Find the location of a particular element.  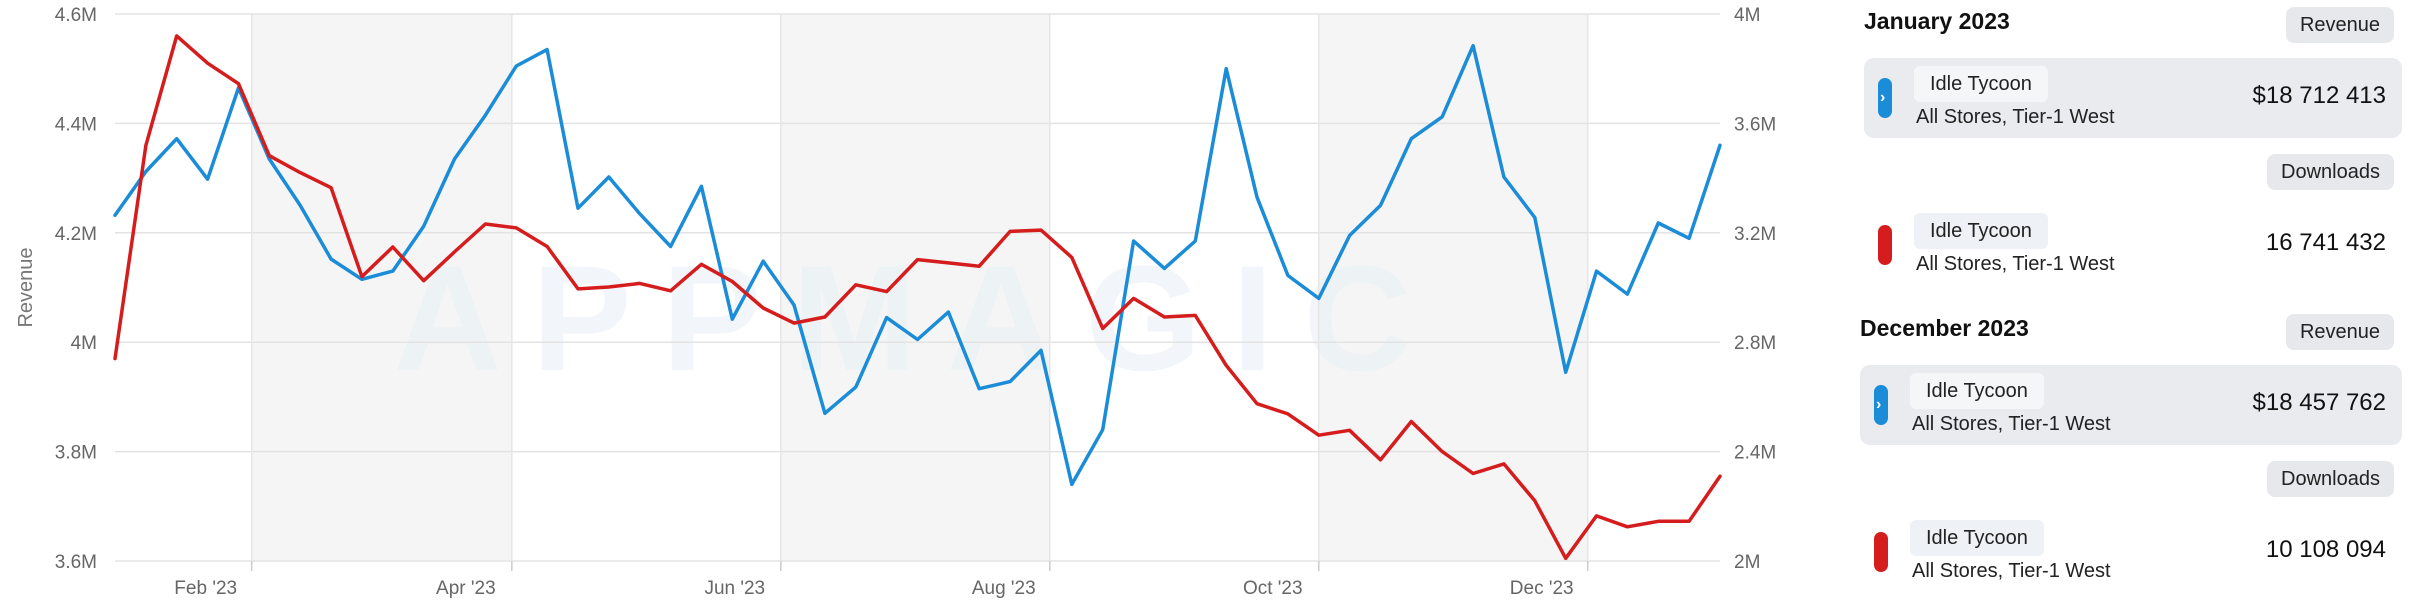

x-tick-label: Jun '23 is located at coordinates (734, 588).